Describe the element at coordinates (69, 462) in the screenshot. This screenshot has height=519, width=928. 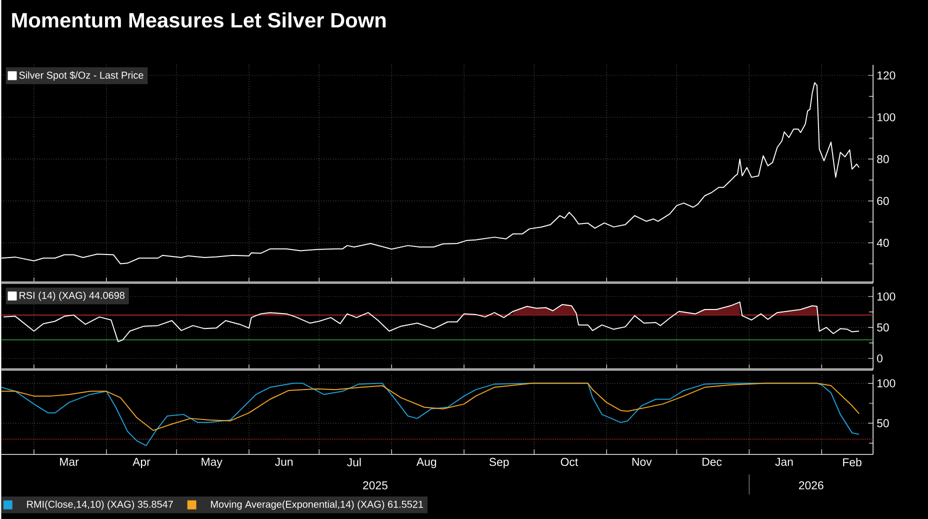
I see `x-tick-label: Mar` at that location.